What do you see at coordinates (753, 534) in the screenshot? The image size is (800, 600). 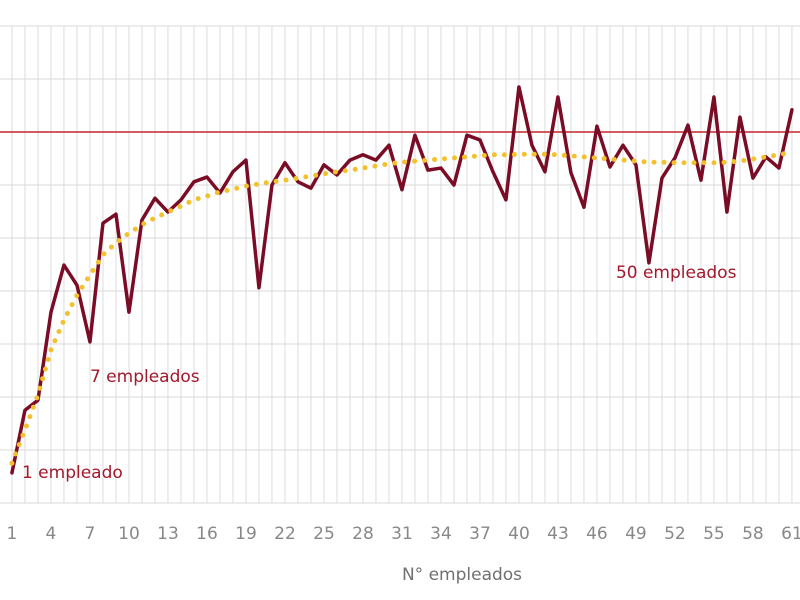 I see `x-tick-label: 58` at bounding box center [753, 534].